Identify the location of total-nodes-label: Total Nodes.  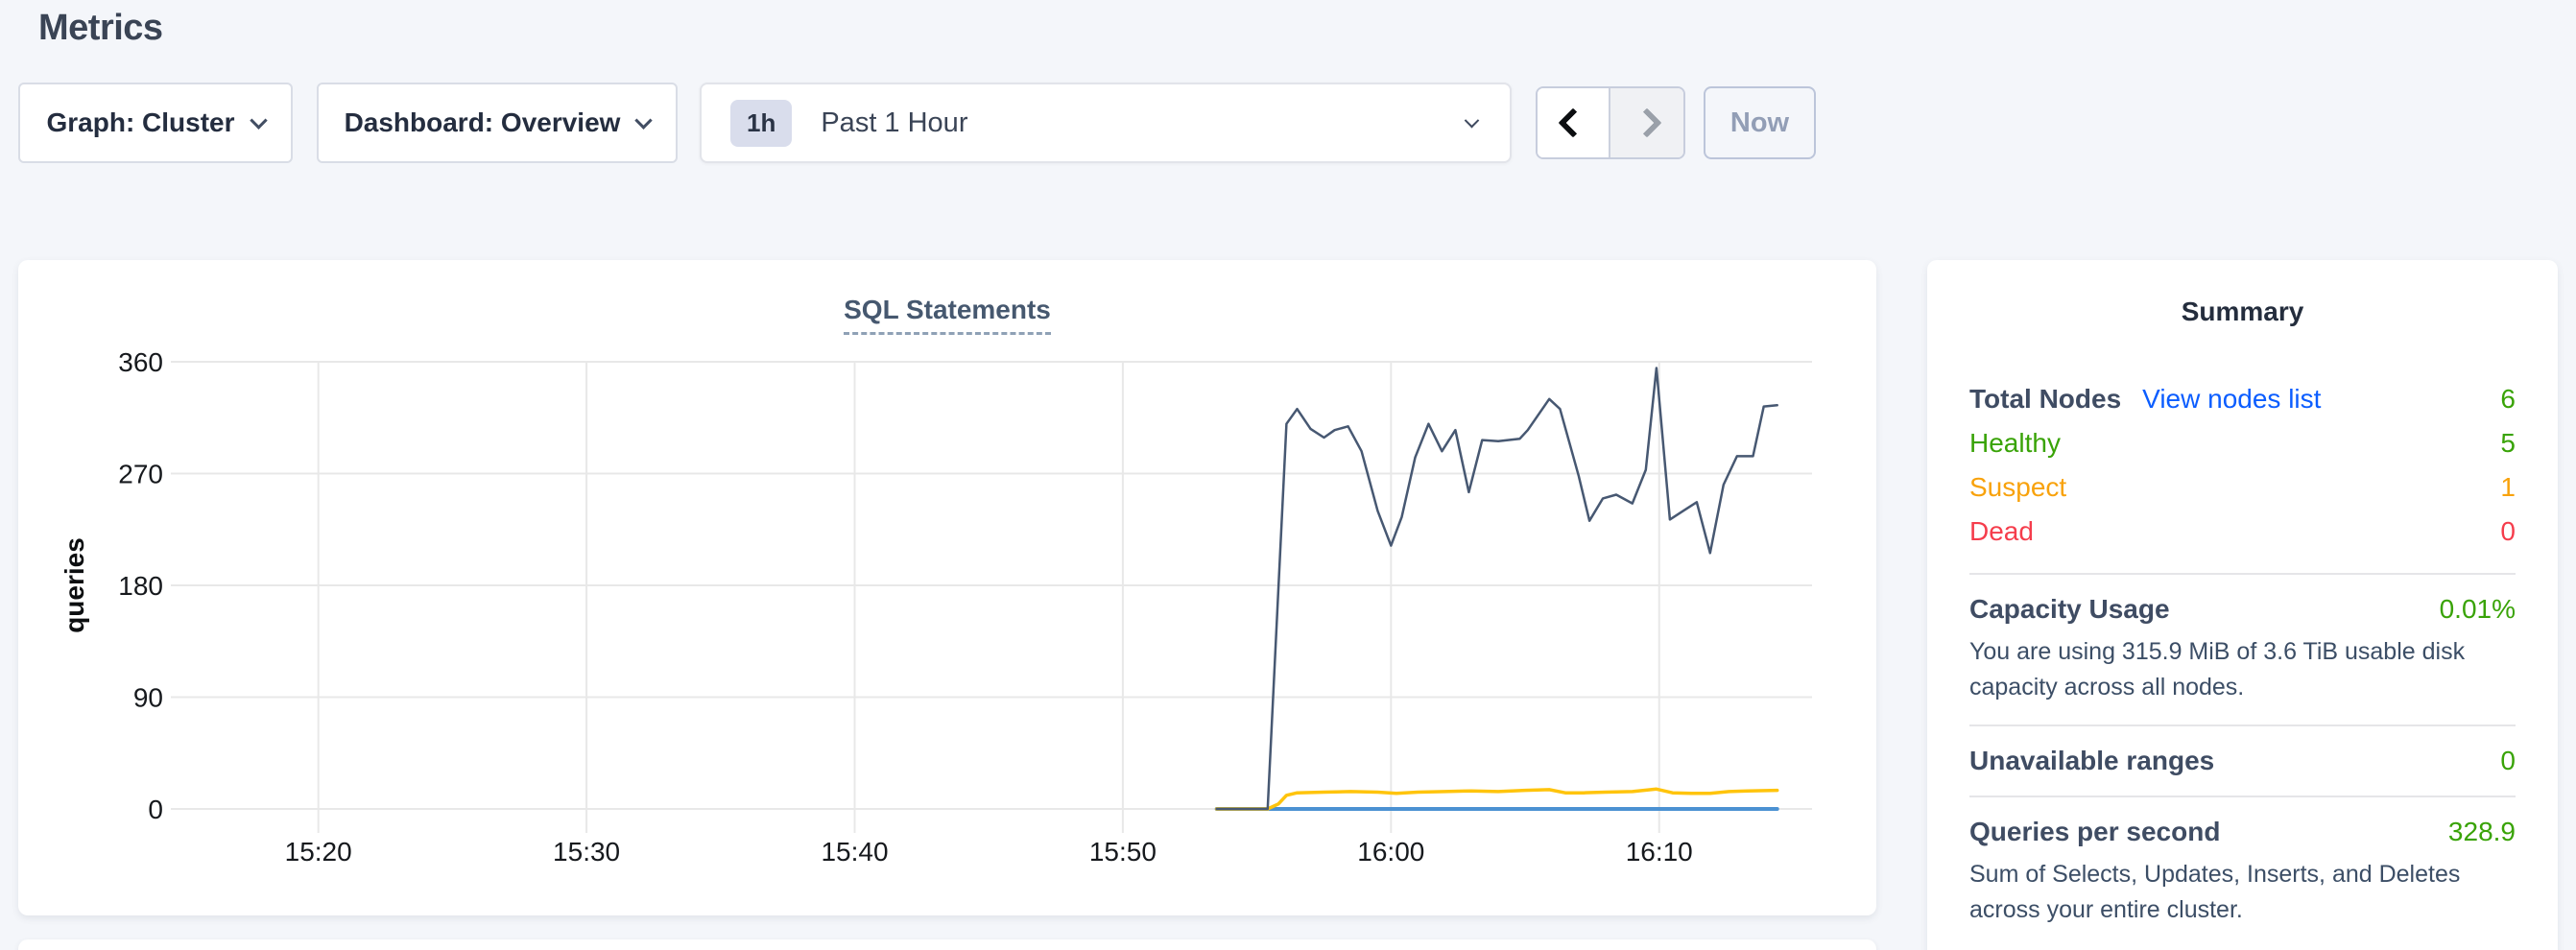
(2045, 399).